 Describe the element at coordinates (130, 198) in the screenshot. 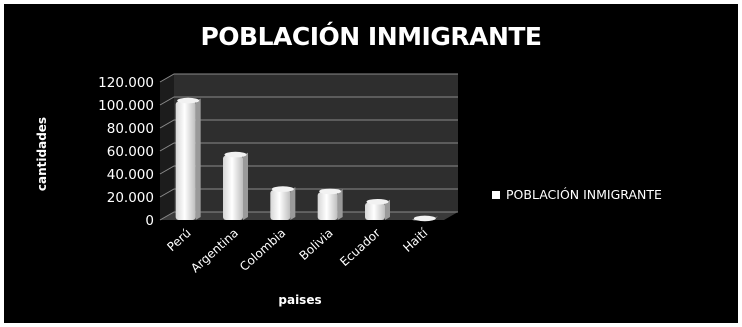

I see `y-tick-label: 20.000` at that location.